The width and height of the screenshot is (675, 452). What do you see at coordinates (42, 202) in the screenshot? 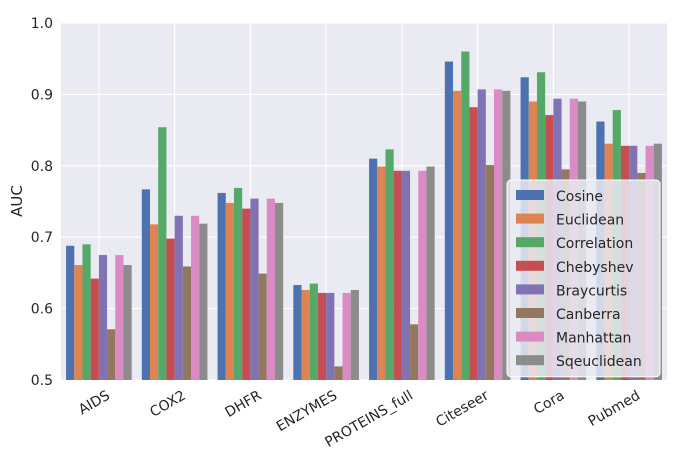
I see `y-axis-ticks: 0.5 0.6 0.7 0.8 0.9 1.0` at bounding box center [42, 202].